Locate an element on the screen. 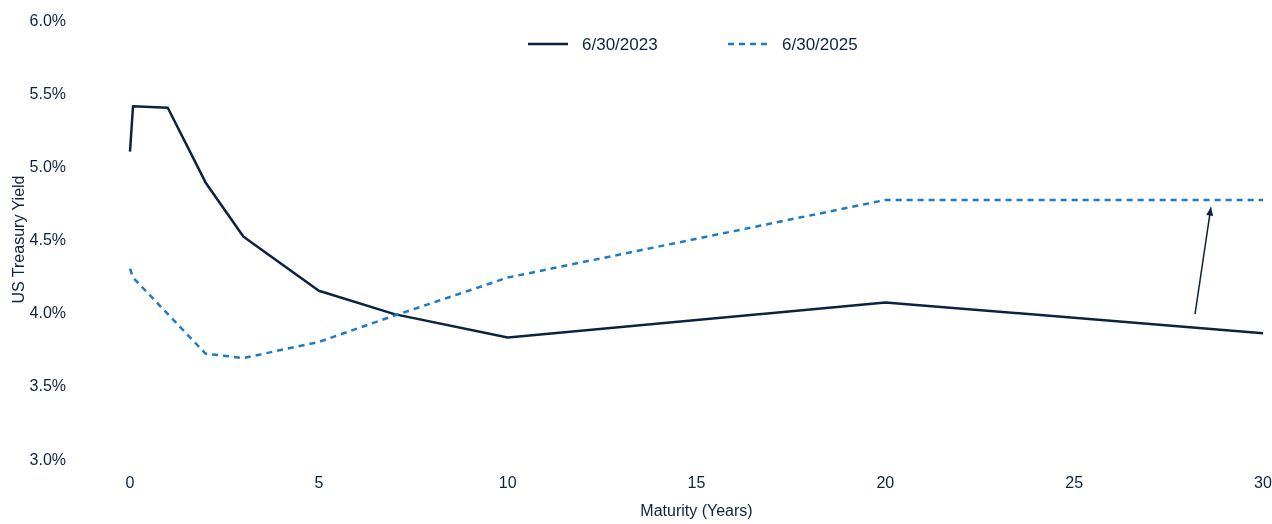 This screenshot has height=524, width=1272. y-tick-label: 4.0% is located at coordinates (47, 313).